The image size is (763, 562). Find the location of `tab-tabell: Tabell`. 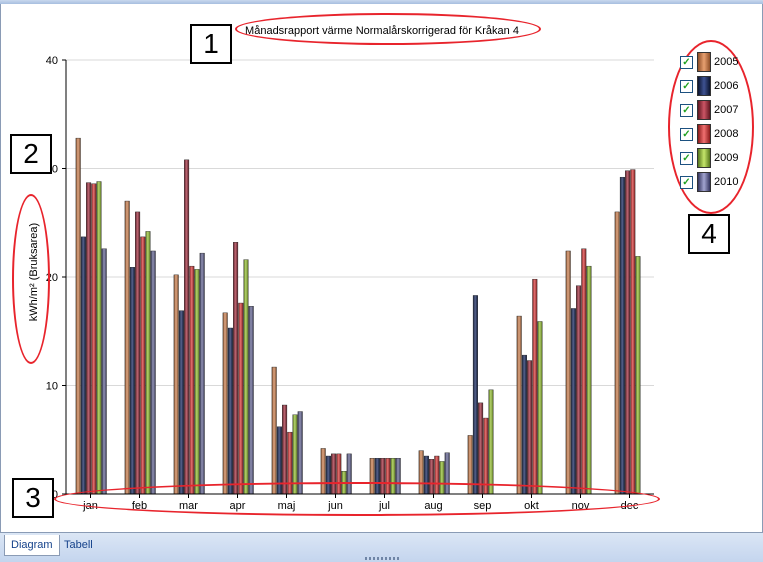

tab-tabell: Tabell is located at coordinates (78, 545).